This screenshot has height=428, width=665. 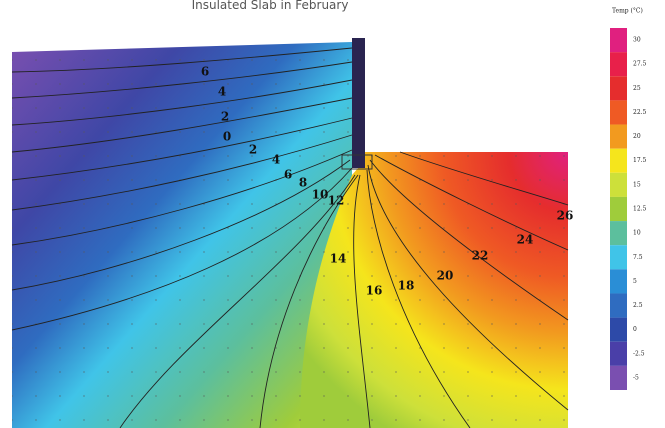 What do you see at coordinates (525, 240) in the screenshot?
I see `contour-label: 24` at bounding box center [525, 240].